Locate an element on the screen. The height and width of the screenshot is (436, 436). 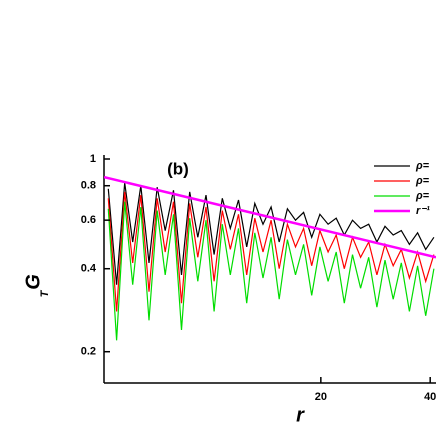
chart-title: (b) is located at coordinates (178, 168).